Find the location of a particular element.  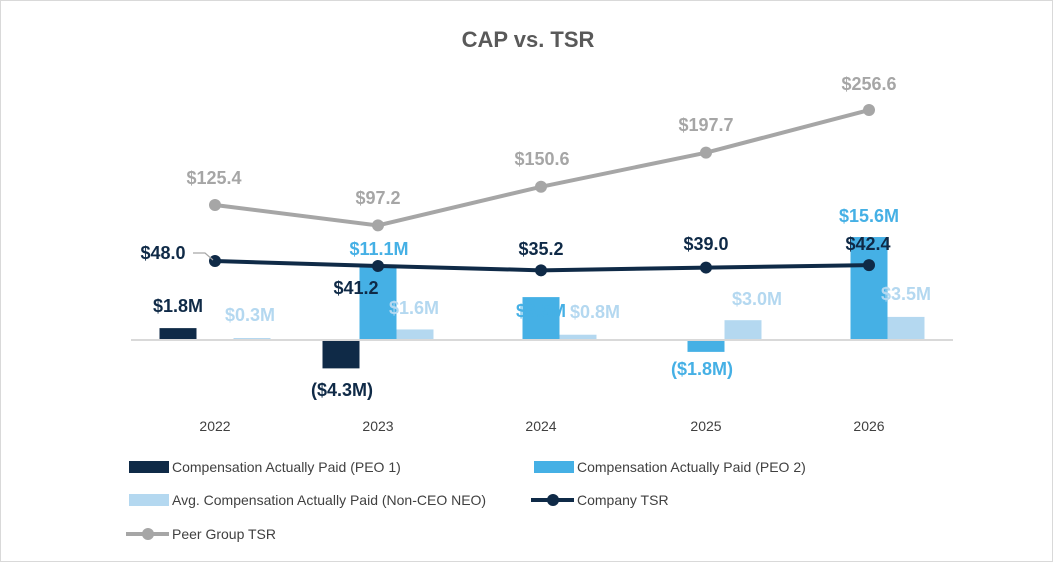

x-tick-label: 2022 is located at coordinates (214, 426).